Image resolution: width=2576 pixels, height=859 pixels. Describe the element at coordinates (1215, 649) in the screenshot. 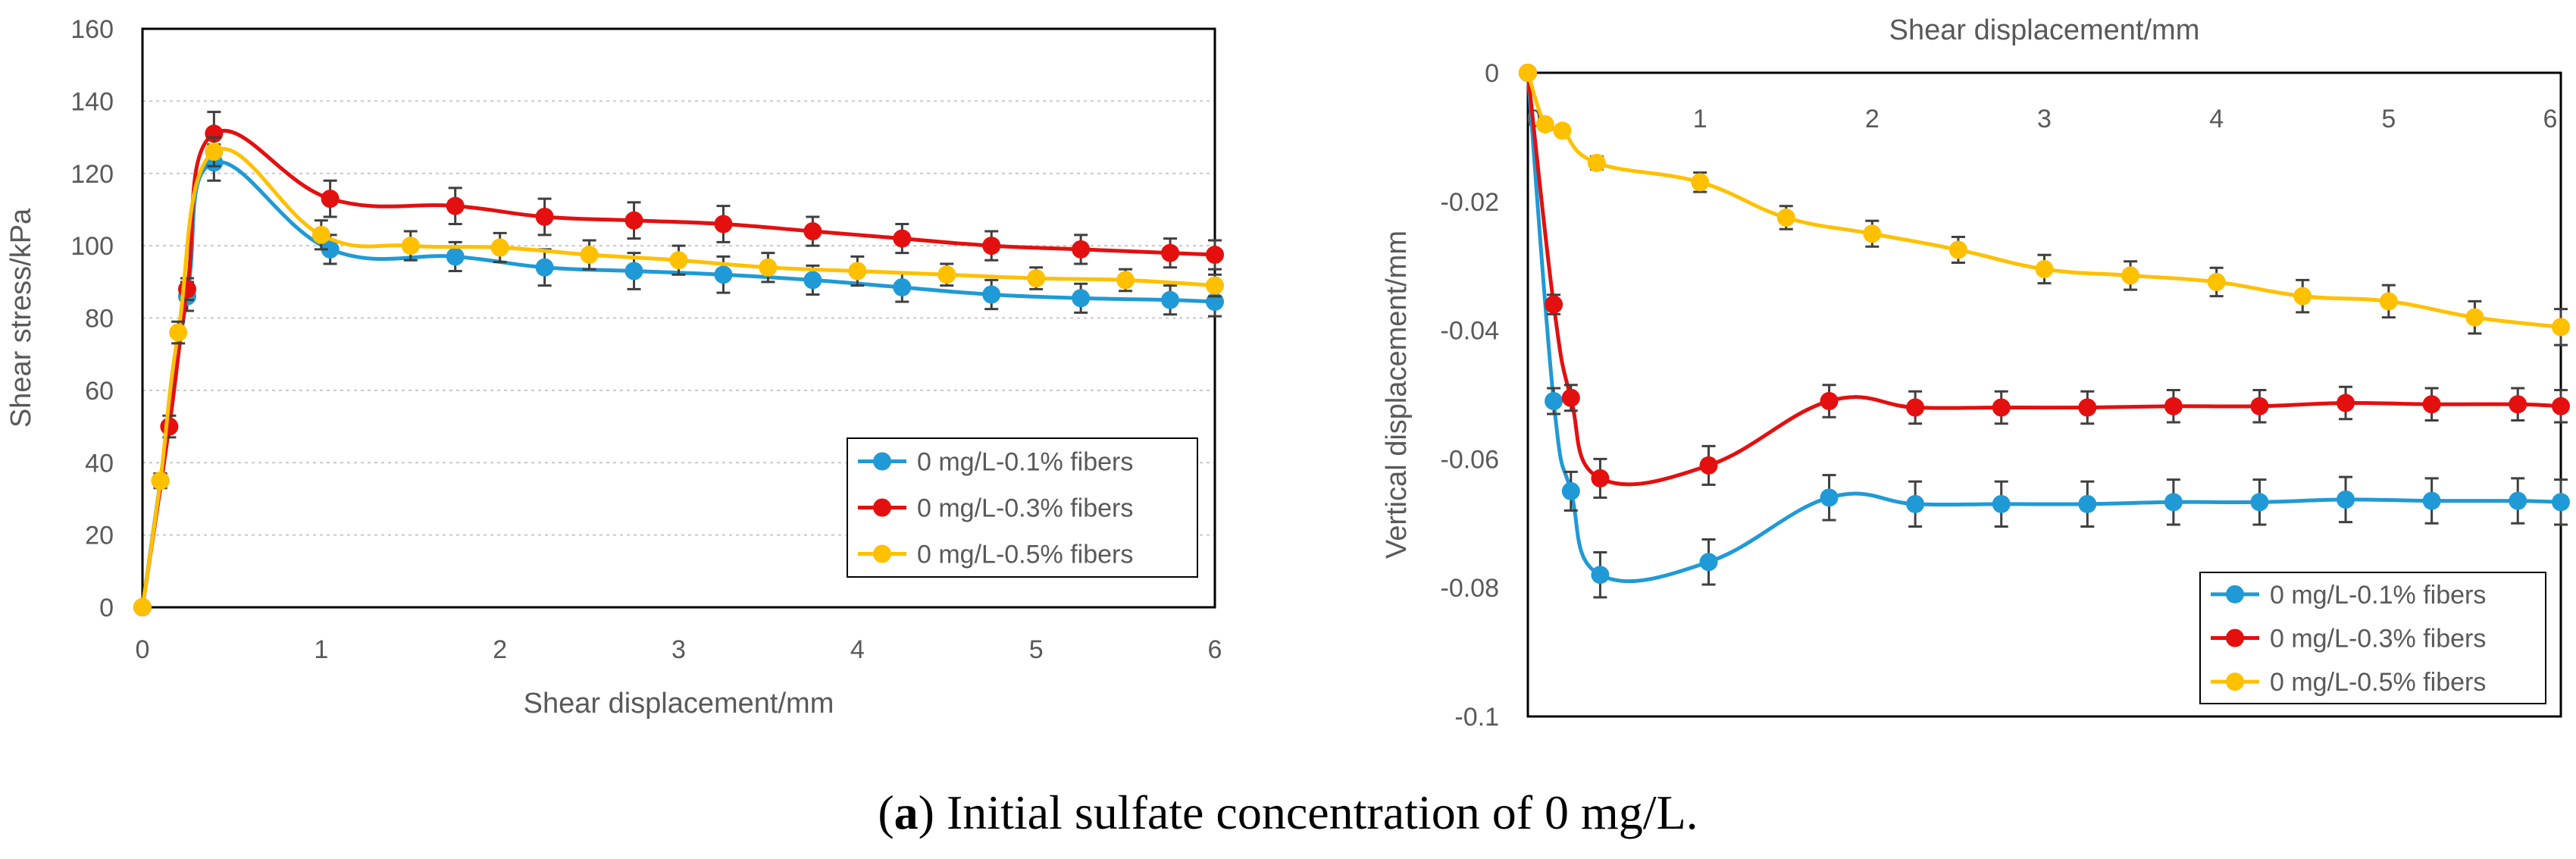

I see `x-tick-label: 6` at that location.